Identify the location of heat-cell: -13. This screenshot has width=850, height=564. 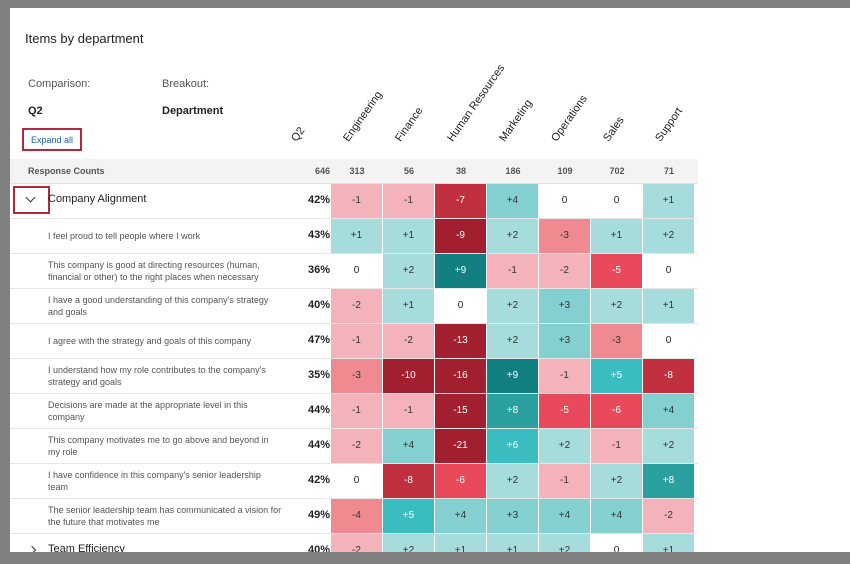
(460, 341).